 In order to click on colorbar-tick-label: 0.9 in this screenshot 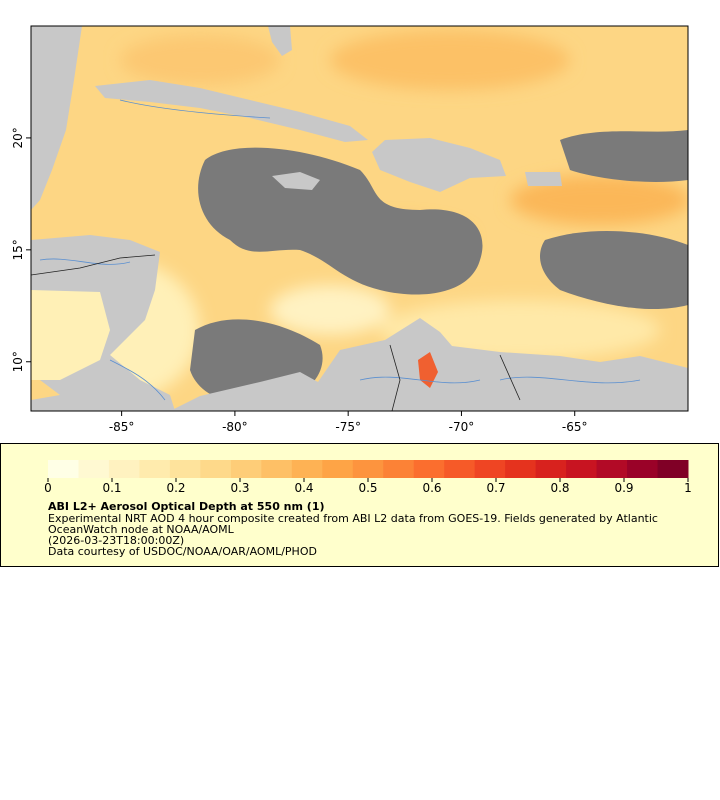, I will do `click(623, 488)`.